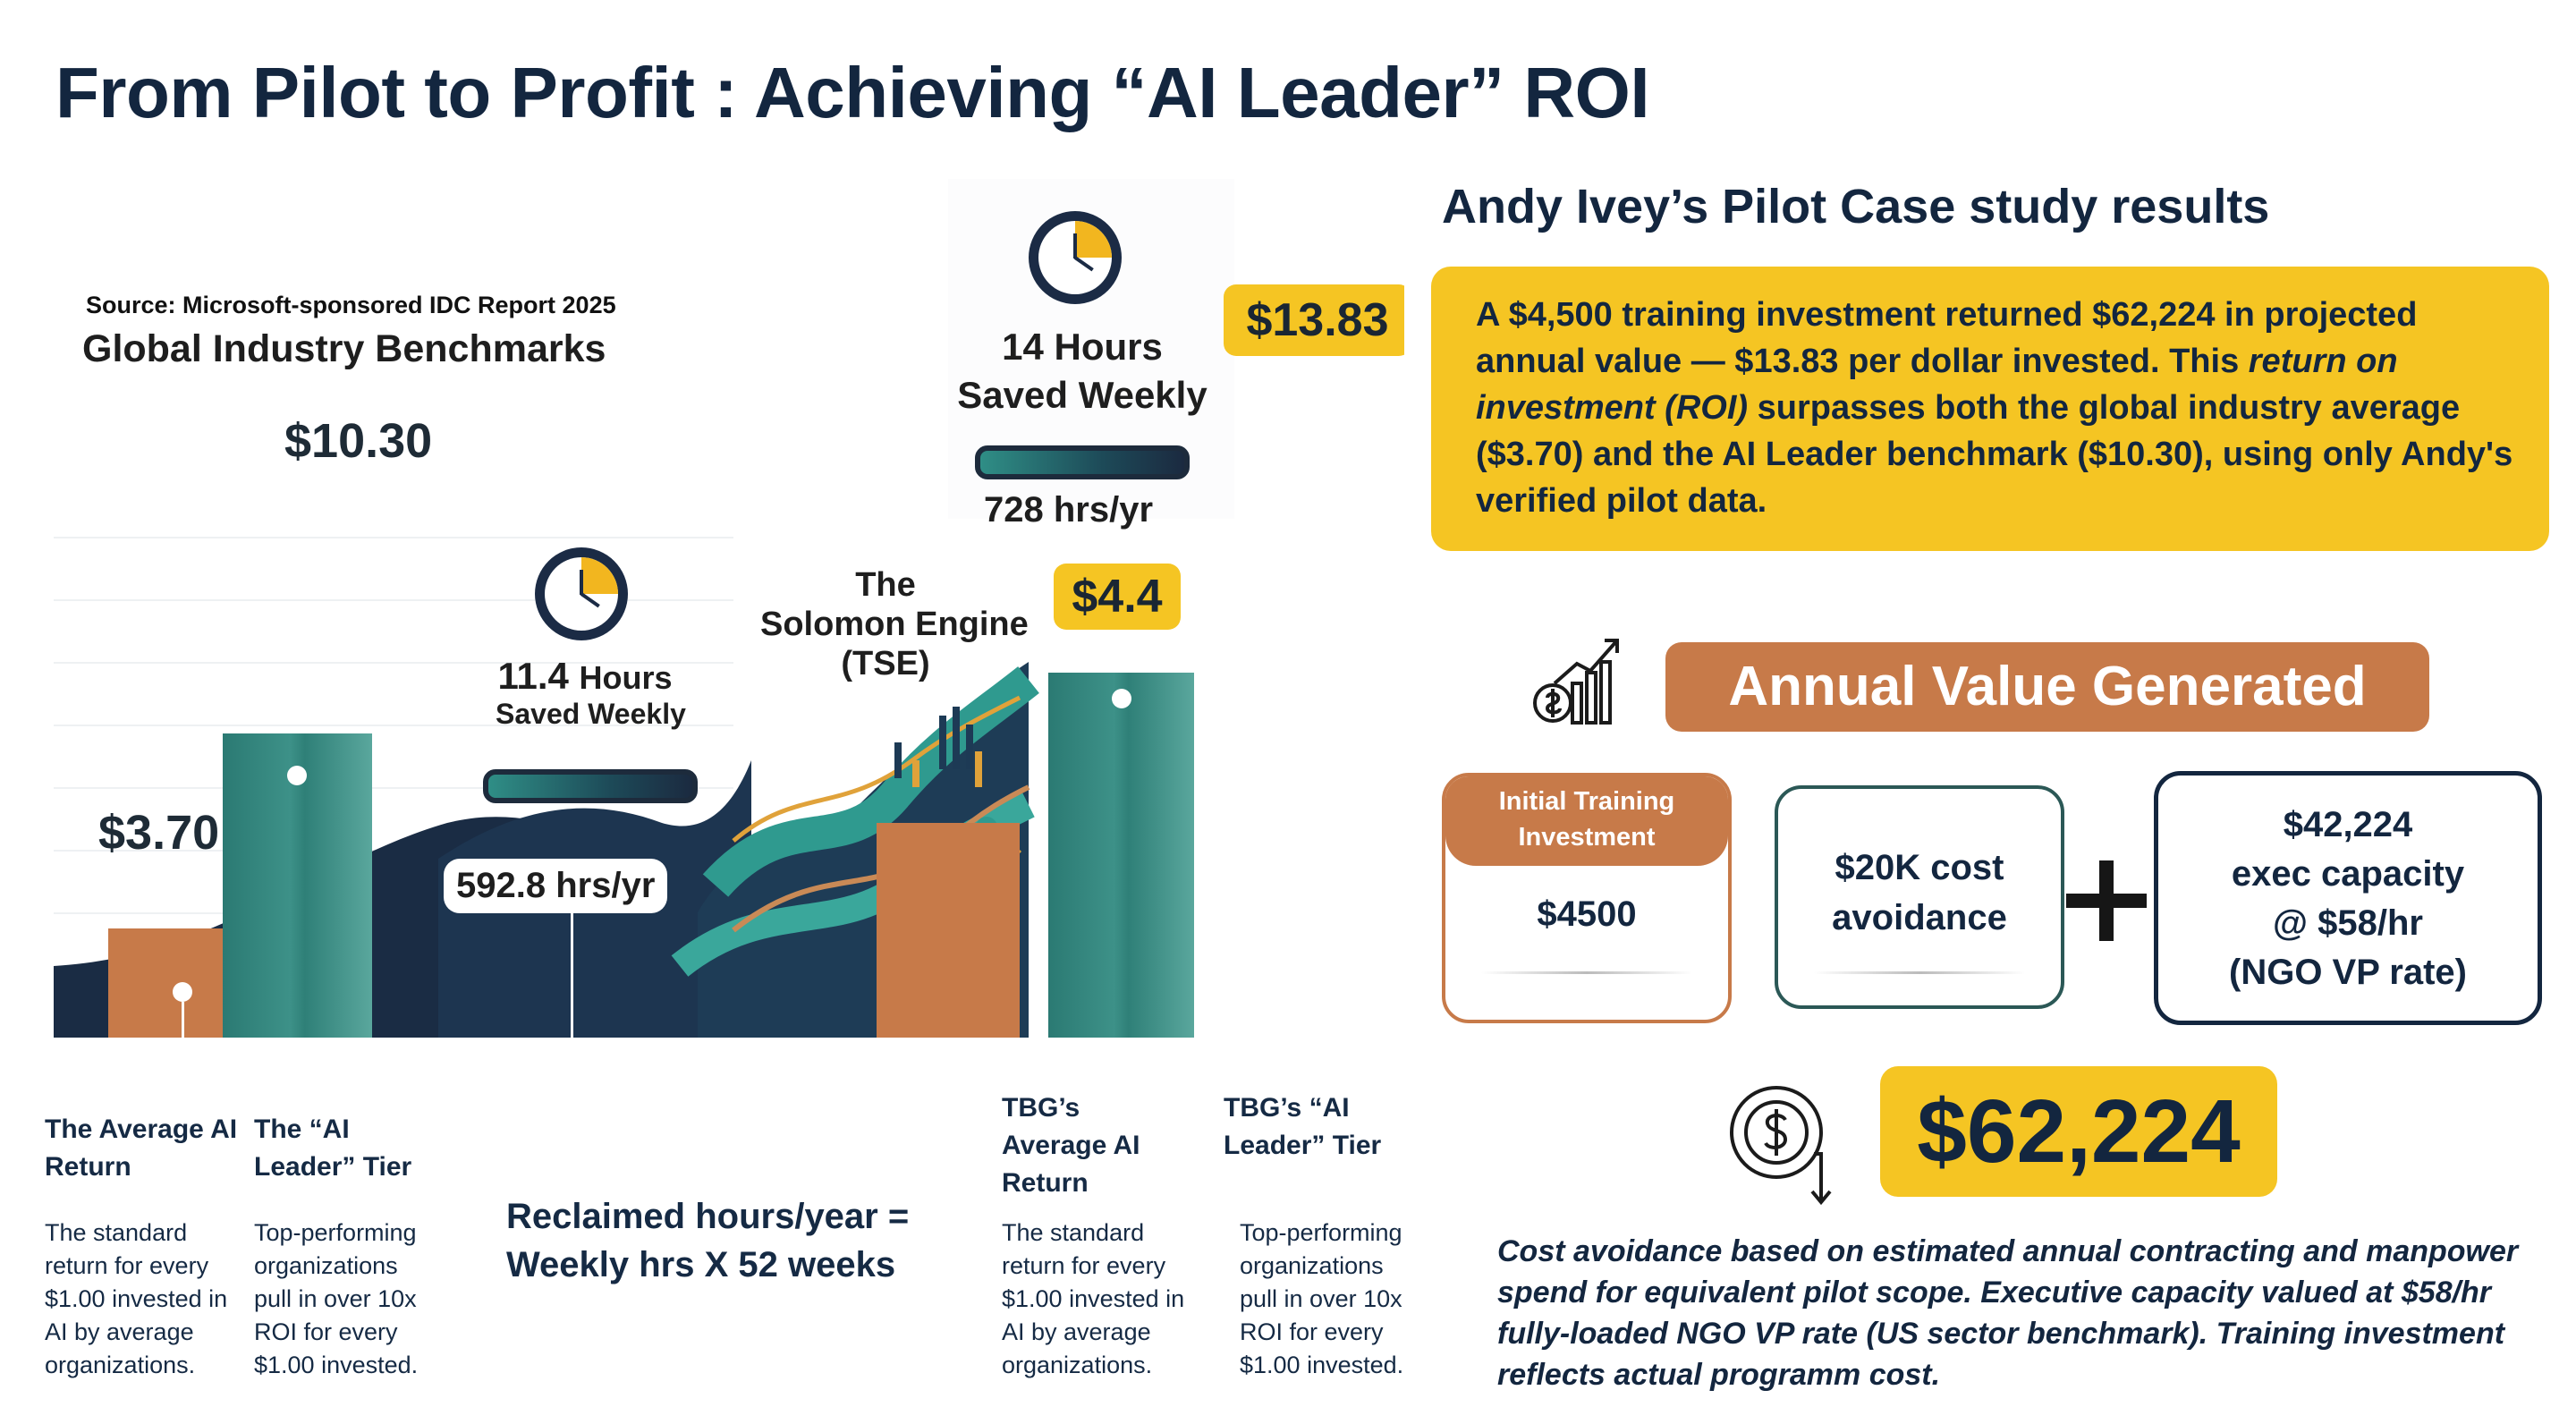 The height and width of the screenshot is (1407, 2576). Describe the element at coordinates (1069, 510) in the screenshot. I see `right-hrs-yr: 728 hrs/yr` at that location.